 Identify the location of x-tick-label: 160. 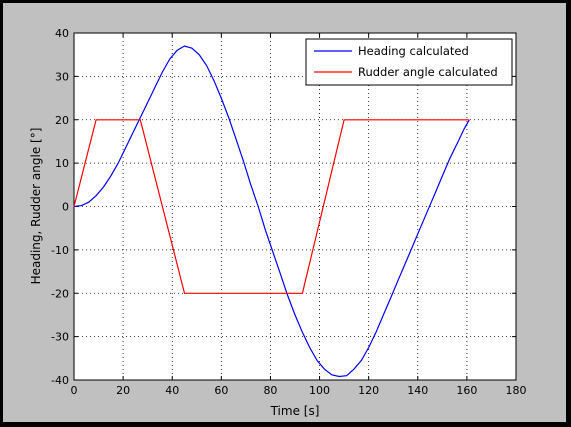
(466, 390).